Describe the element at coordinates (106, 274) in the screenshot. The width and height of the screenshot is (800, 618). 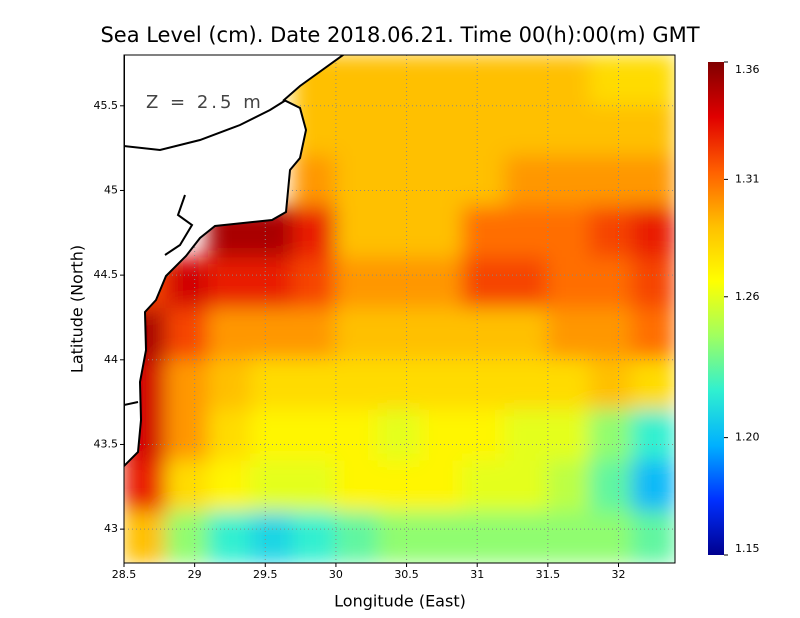
I see `y-tick-label: 44.5` at that location.